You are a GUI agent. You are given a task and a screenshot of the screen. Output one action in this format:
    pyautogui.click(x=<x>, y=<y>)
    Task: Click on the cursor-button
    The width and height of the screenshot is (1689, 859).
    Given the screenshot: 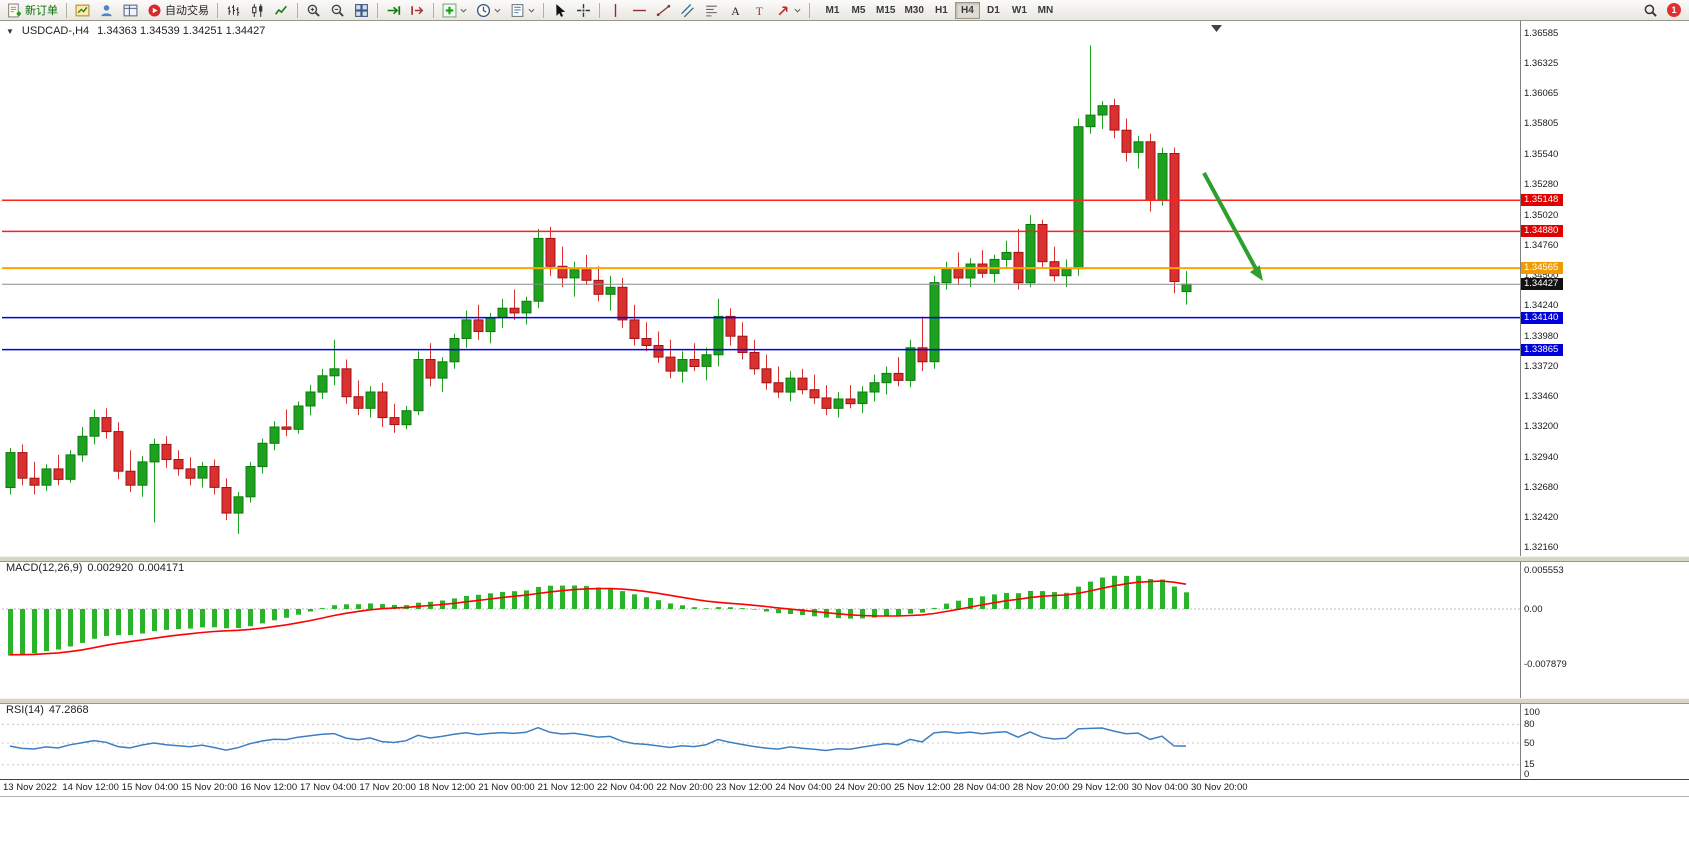 What is the action you would take?
    pyautogui.click(x=559, y=10)
    